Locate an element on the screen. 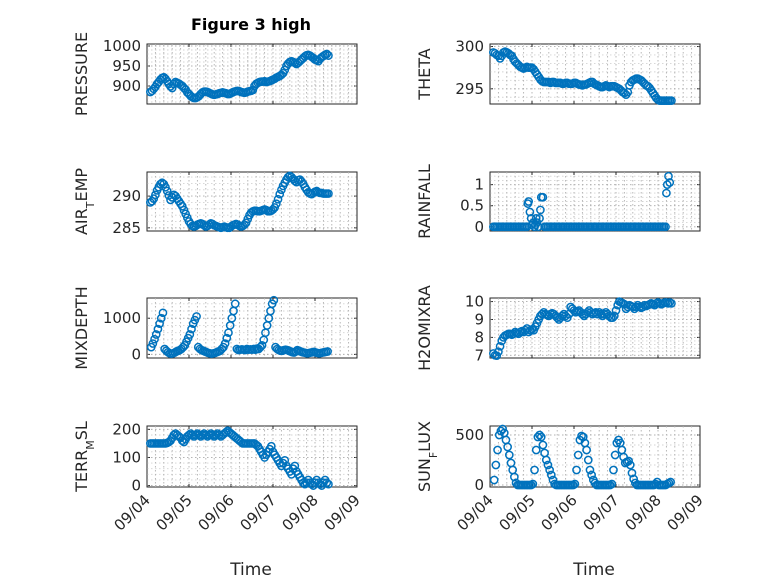 The image size is (778, 583). subplot-air-temp-ytick-label: 290 is located at coordinates (126, 196).